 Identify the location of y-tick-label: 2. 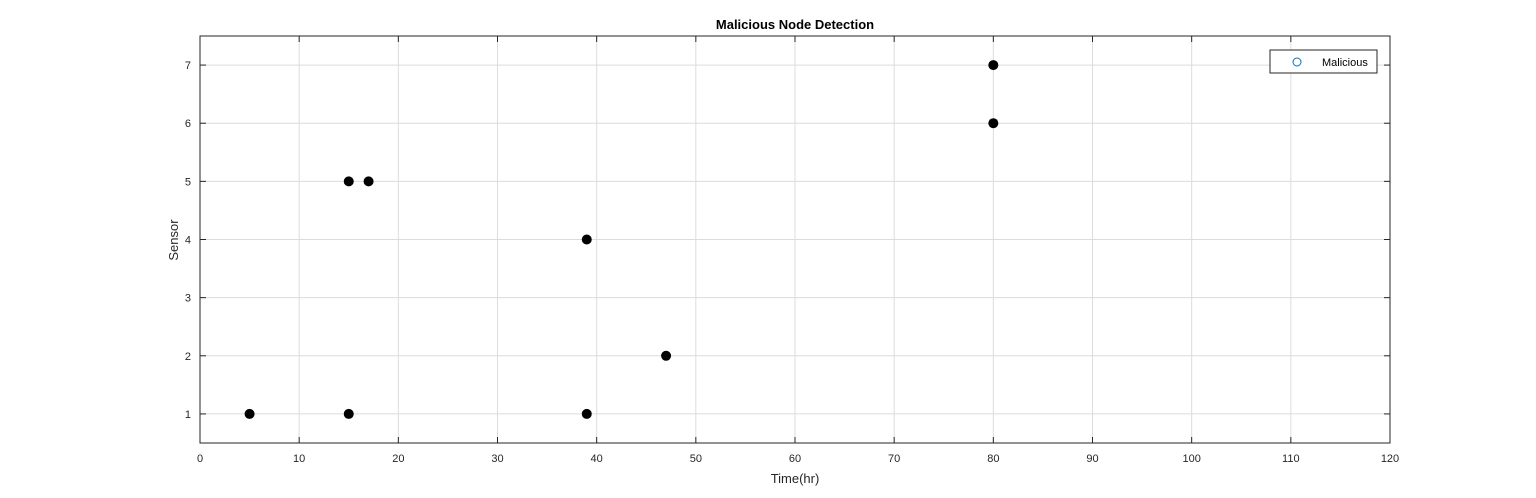
(188, 357).